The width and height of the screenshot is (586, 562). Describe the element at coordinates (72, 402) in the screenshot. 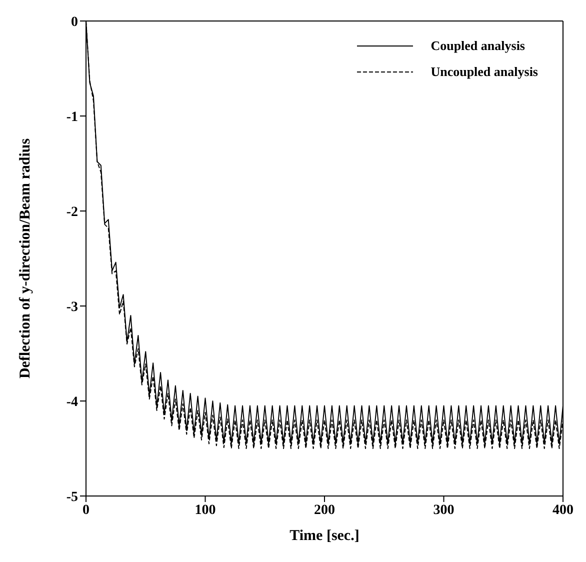

I see `y-tick-label: -4` at that location.